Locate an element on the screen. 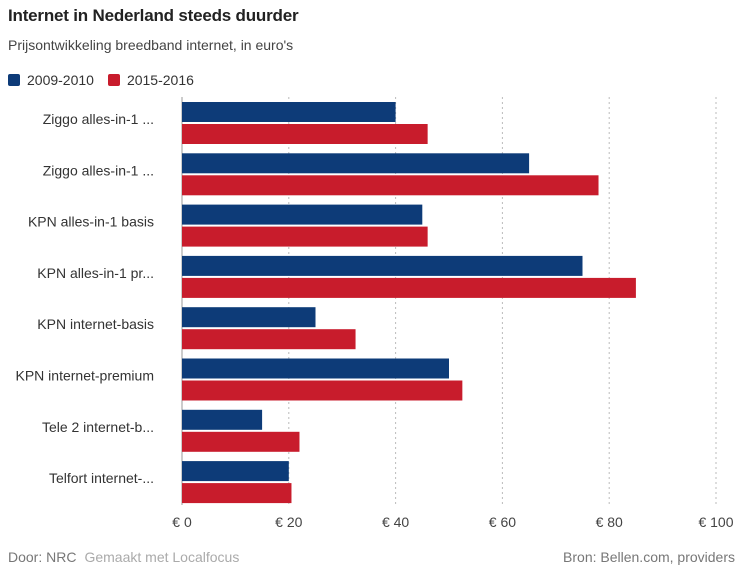 This screenshot has height=579, width=747. footer-credits: Door: NRC Gemaakt met Localfocus is located at coordinates (123, 557).